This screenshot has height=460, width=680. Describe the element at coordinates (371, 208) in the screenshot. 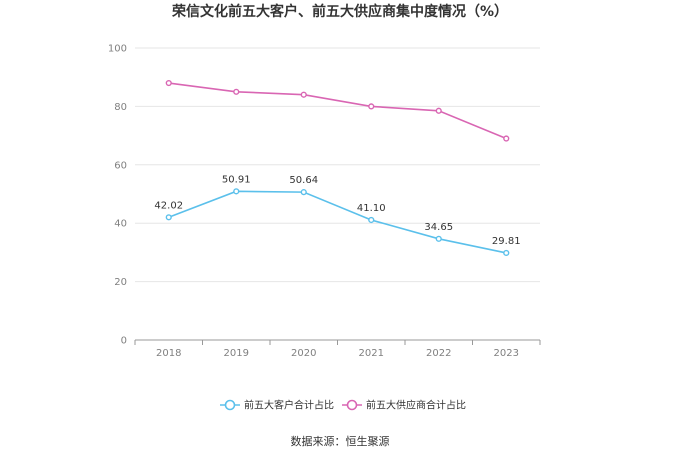

I see `data-label: 41.10` at that location.